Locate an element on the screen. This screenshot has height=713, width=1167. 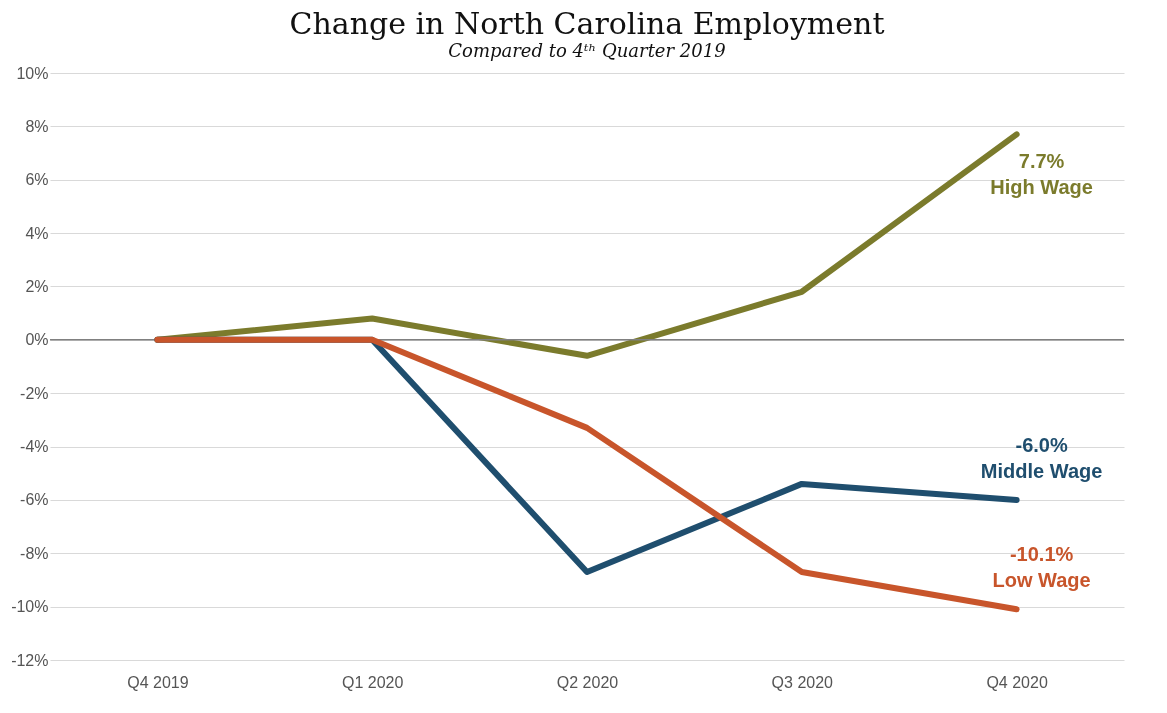
data-label: 7.7% is located at coordinates (1041, 161).